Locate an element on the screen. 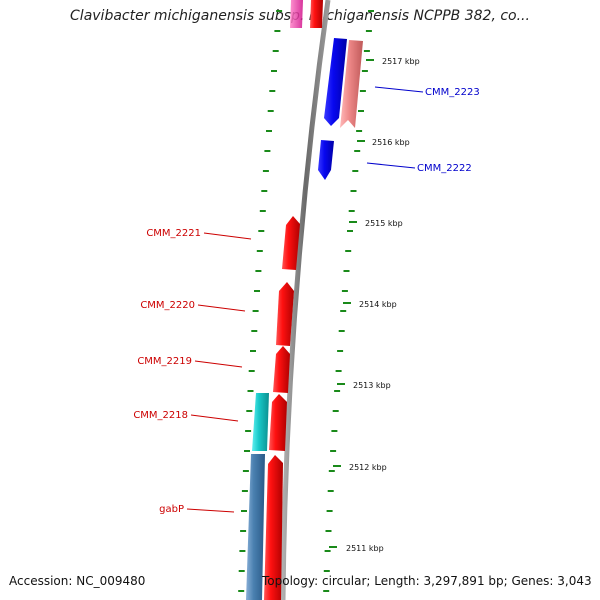  svg-text: CMM_2219 is located at coordinates (164, 361).